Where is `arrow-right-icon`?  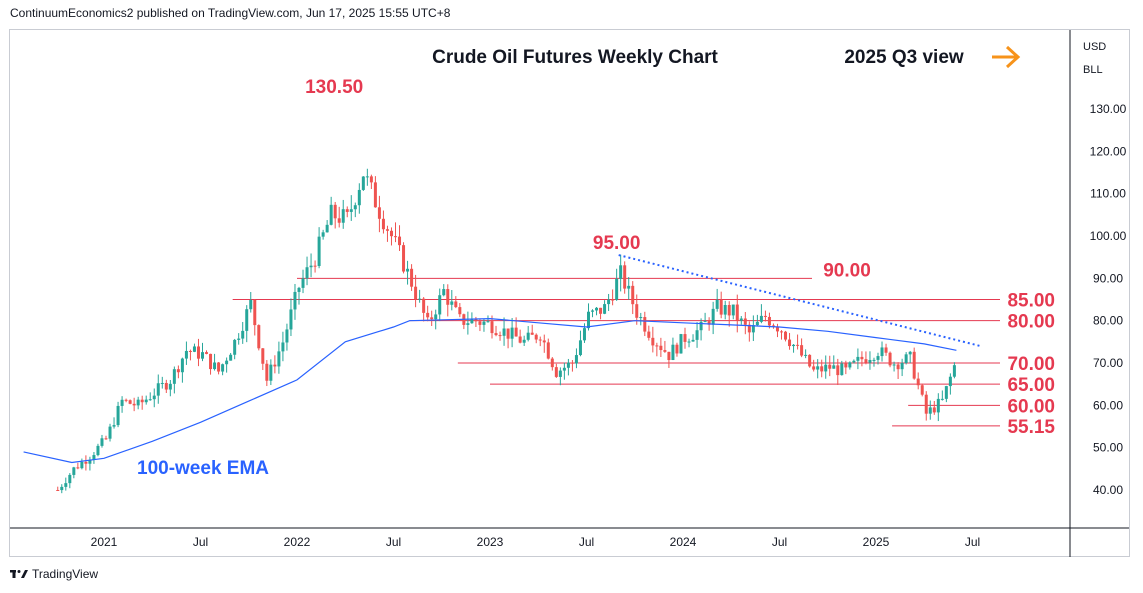 arrow-right-icon is located at coordinates (1006, 57).